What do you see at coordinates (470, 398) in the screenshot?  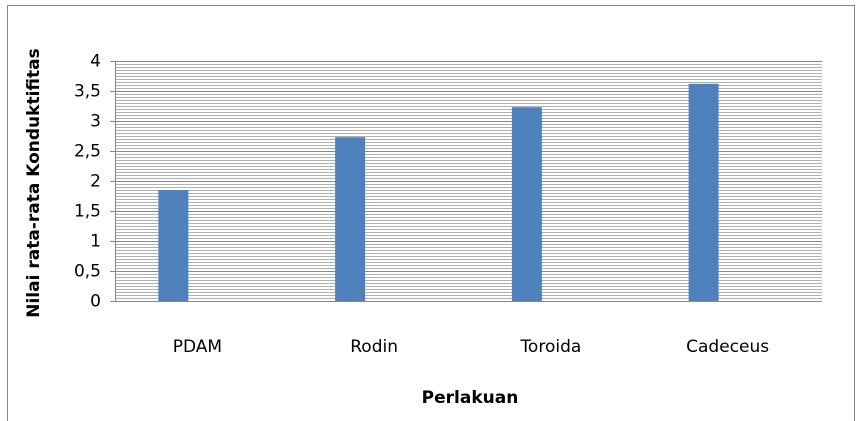 I see `x-axis-title: Perlakuan` at bounding box center [470, 398].